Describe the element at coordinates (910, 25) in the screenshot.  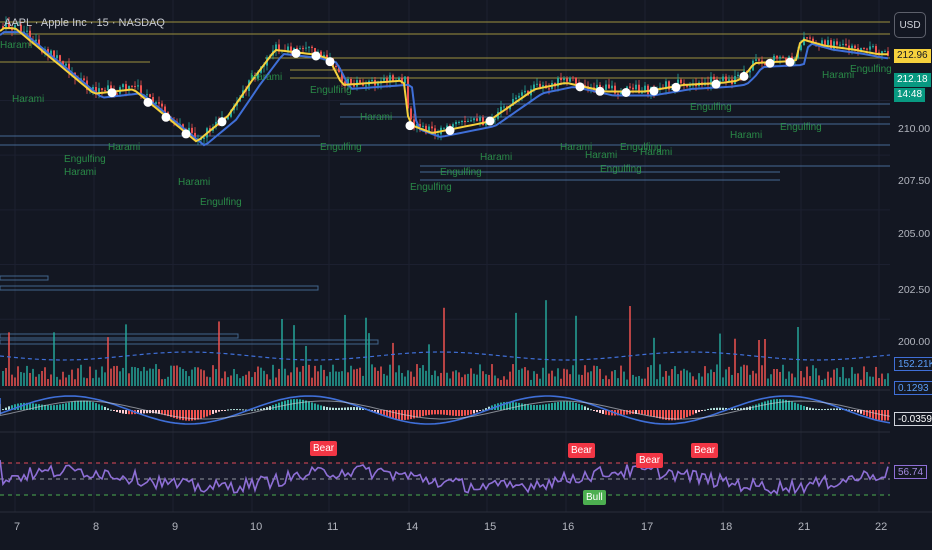
I see `currency-button: USD` at that location.